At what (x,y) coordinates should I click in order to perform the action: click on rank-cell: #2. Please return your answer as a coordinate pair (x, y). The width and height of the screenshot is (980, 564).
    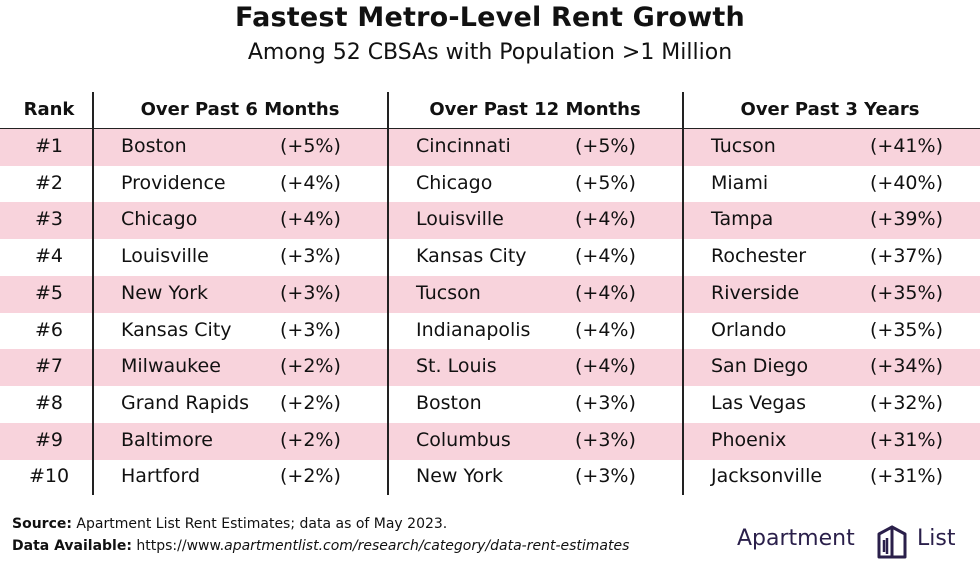
    Looking at the image, I should click on (48, 182).